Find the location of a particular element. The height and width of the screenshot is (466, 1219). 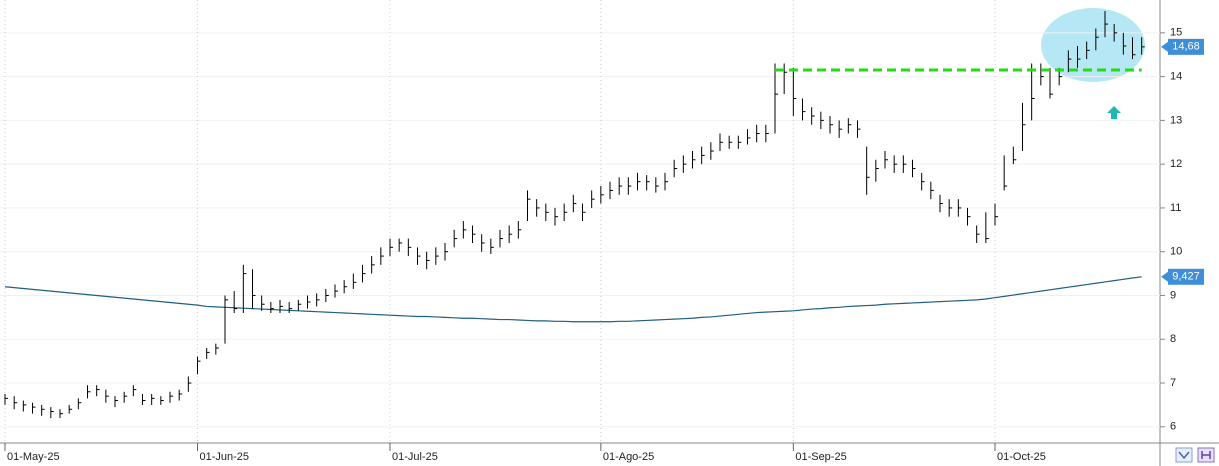

y-tick-label: 6 is located at coordinates (1173, 427).